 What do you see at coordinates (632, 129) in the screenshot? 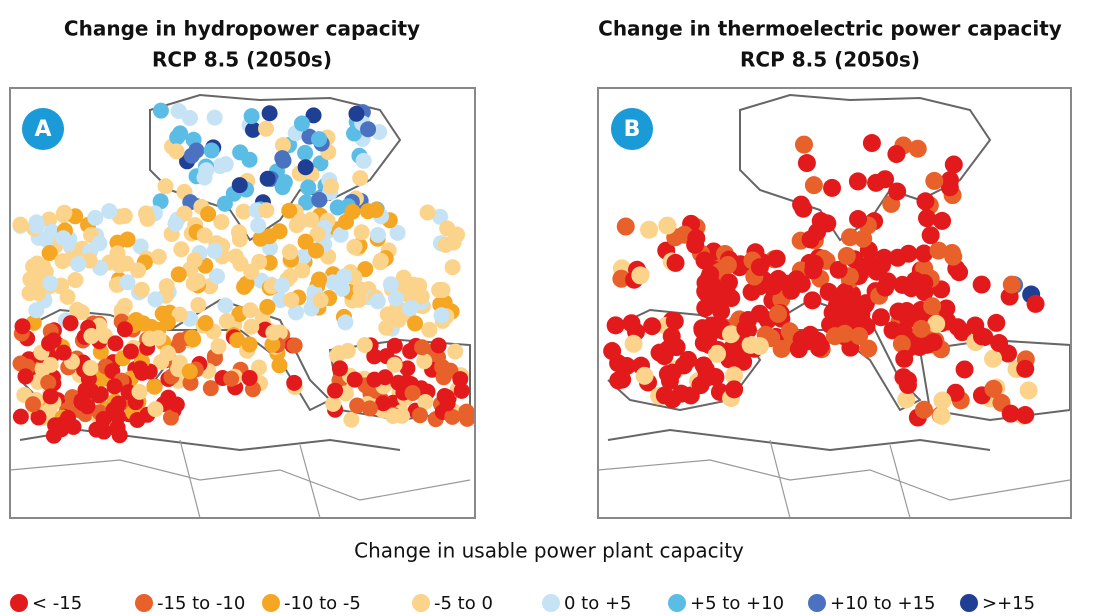
I see `badge-label: B` at bounding box center [632, 129].